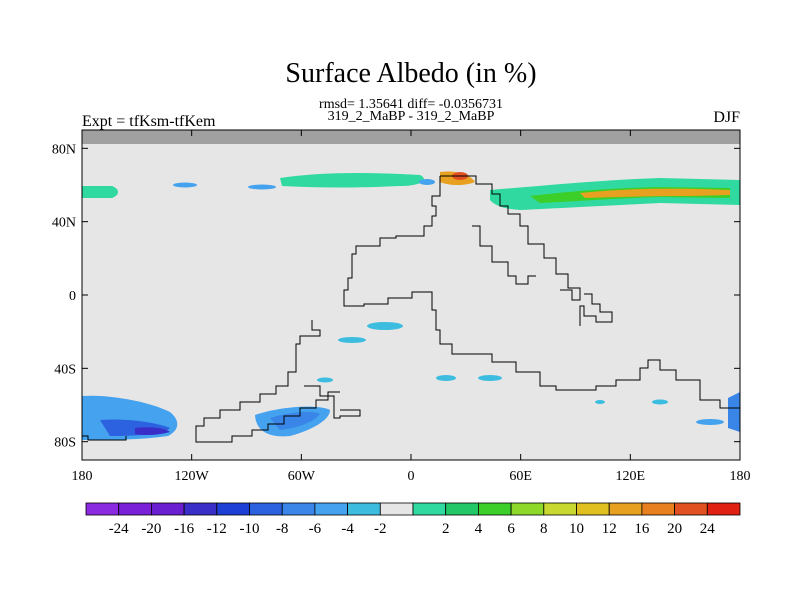  Describe the element at coordinates (217, 529) in the screenshot. I see `colorbar-label: -12` at that location.